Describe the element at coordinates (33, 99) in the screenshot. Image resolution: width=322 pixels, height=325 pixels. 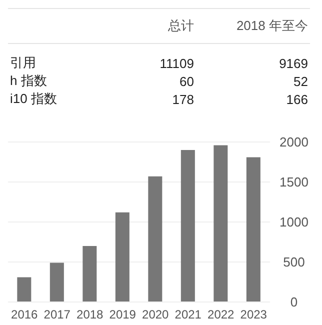
I see `category-label: i10 指数` at that location.